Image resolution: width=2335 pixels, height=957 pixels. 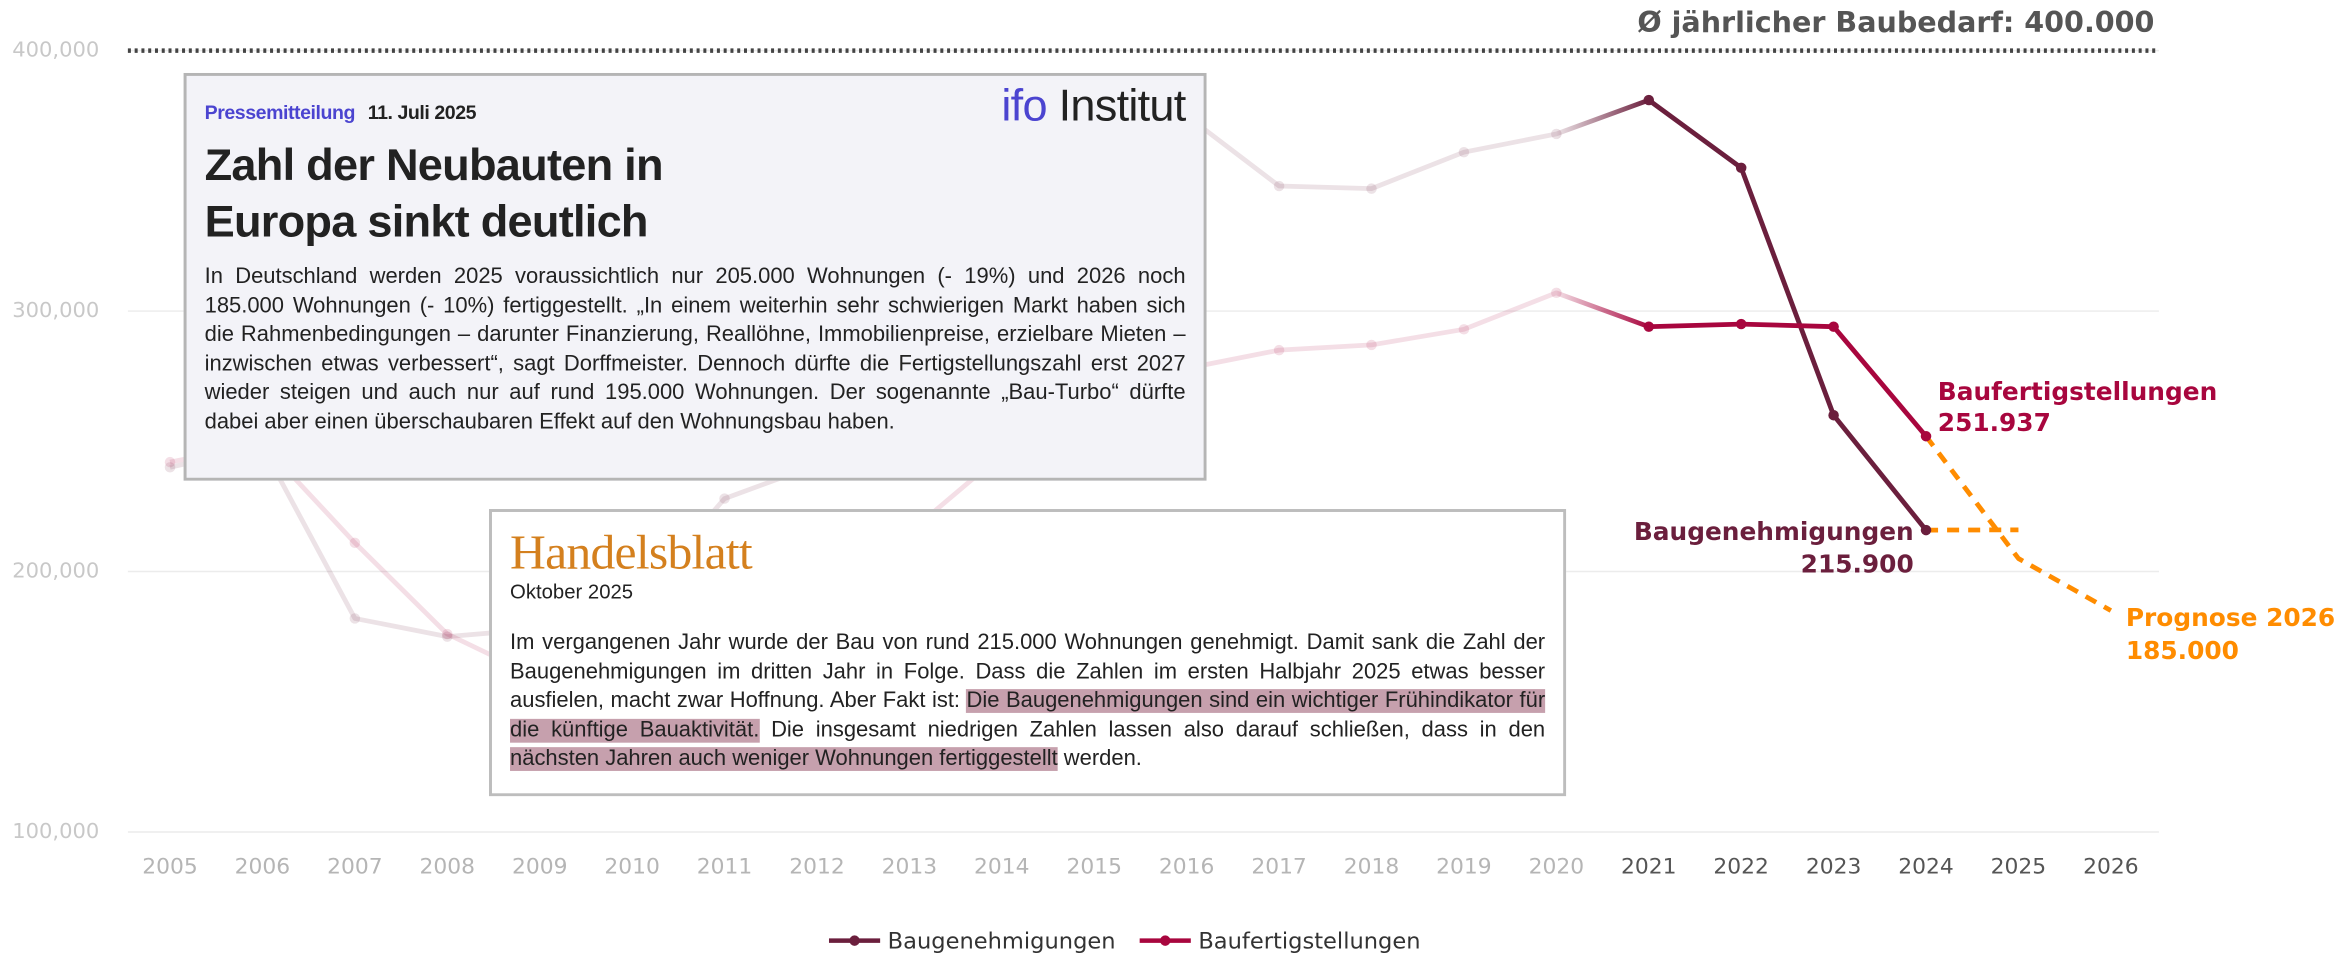 I want to click on x-tick-label: 2007, so click(x=355, y=867).